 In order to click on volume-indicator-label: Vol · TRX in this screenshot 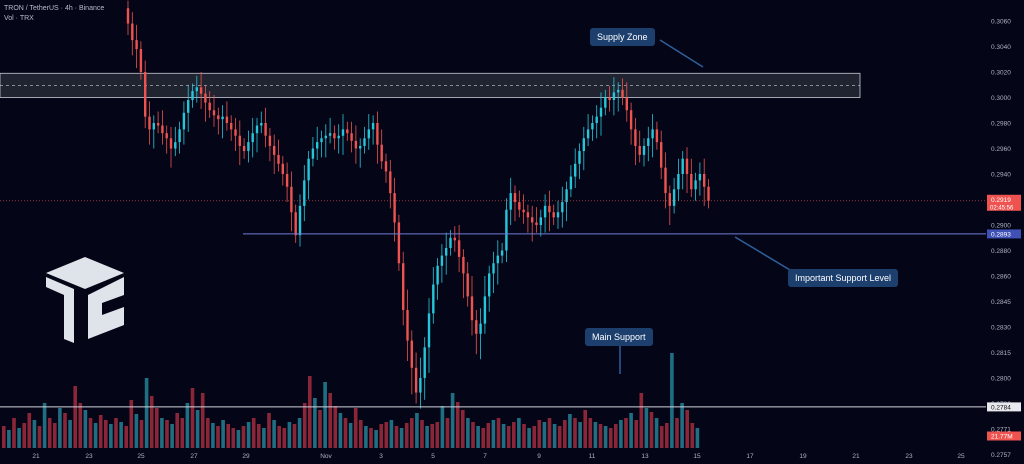, I will do `click(19, 18)`.